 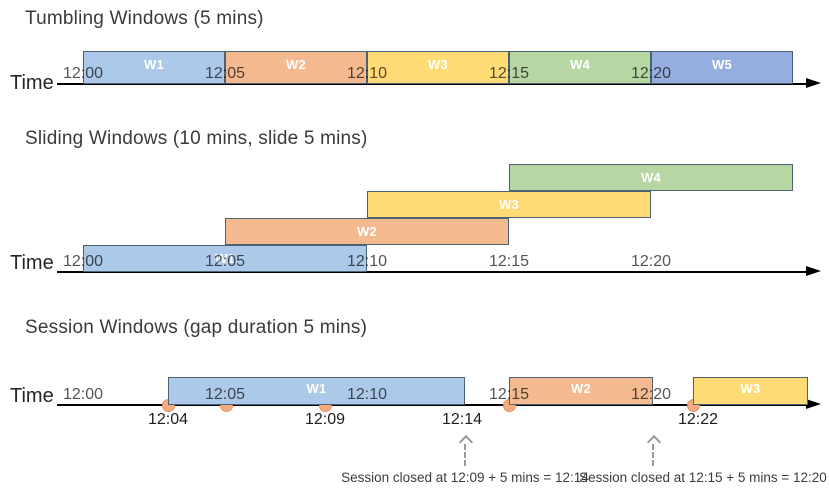 I want to click on tumbling-window-box: W3, so click(x=438, y=67).